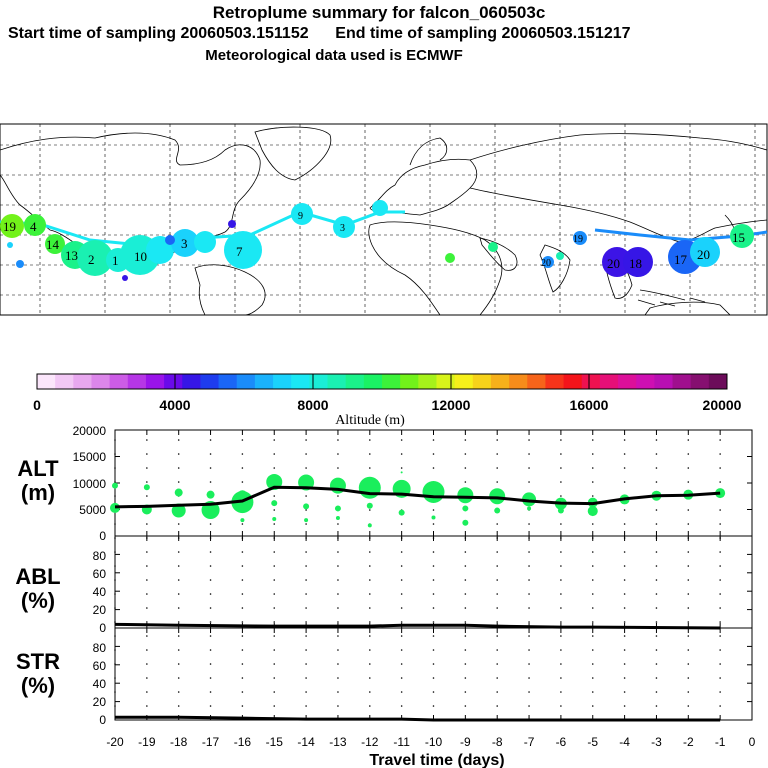  What do you see at coordinates (312, 405) in the screenshot?
I see `colorbar-tick: 8000` at bounding box center [312, 405].